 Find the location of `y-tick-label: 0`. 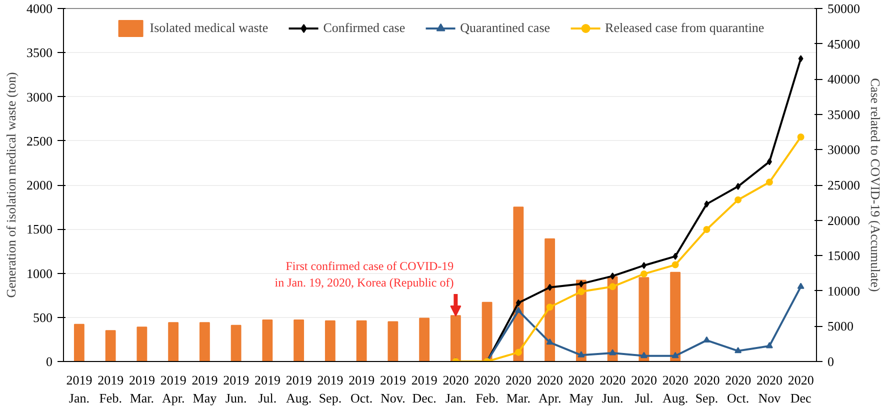

y-tick-label: 0 is located at coordinates (49, 361).